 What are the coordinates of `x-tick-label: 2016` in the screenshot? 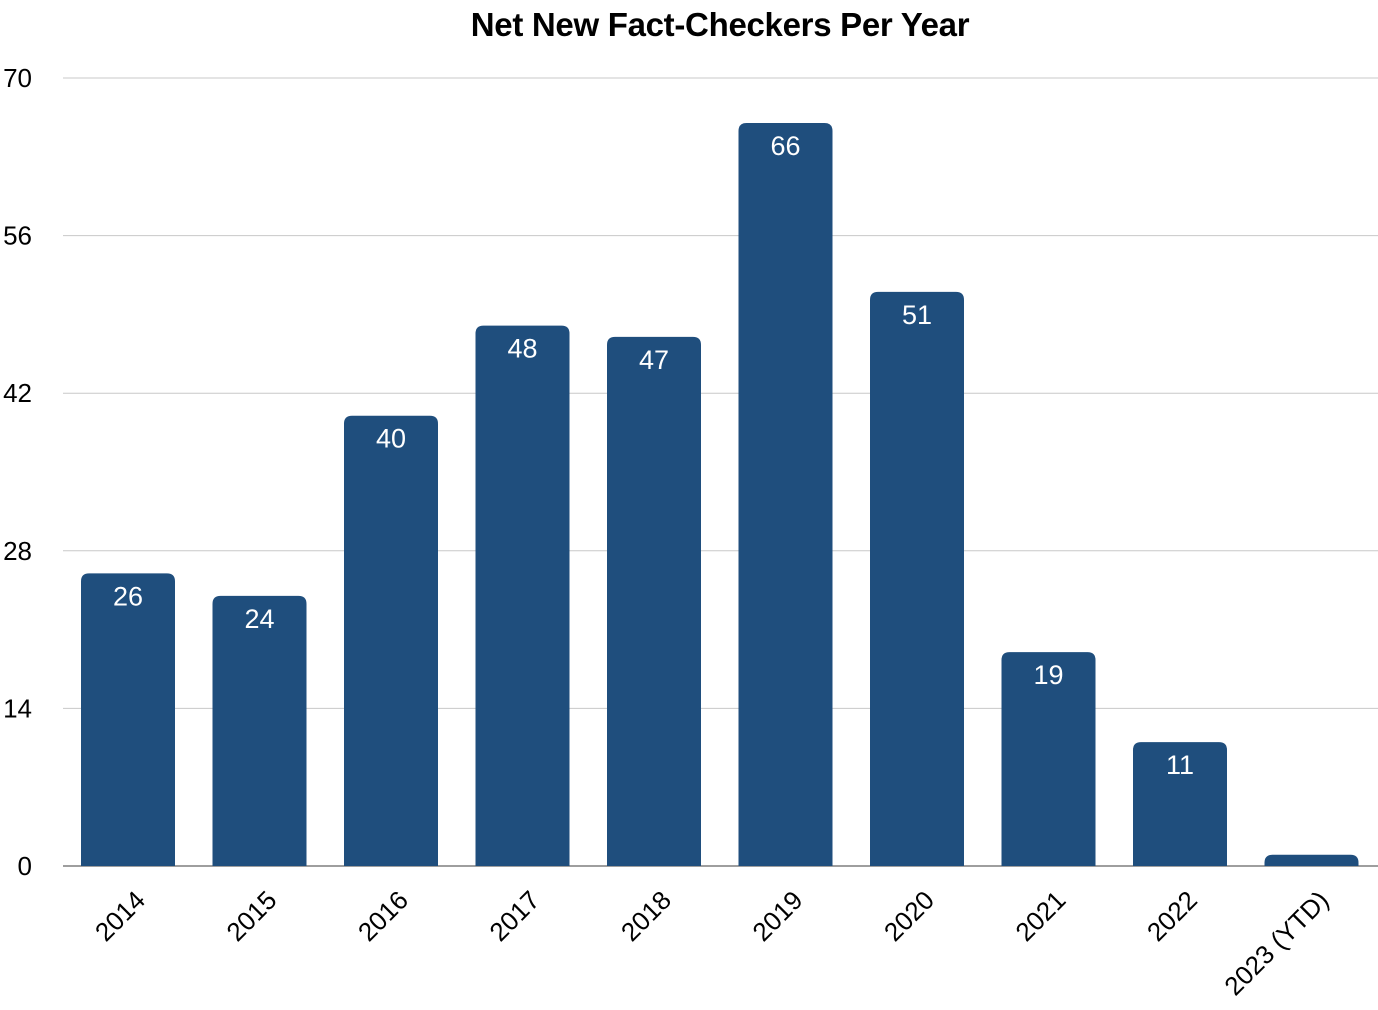 It's located at (383, 916).